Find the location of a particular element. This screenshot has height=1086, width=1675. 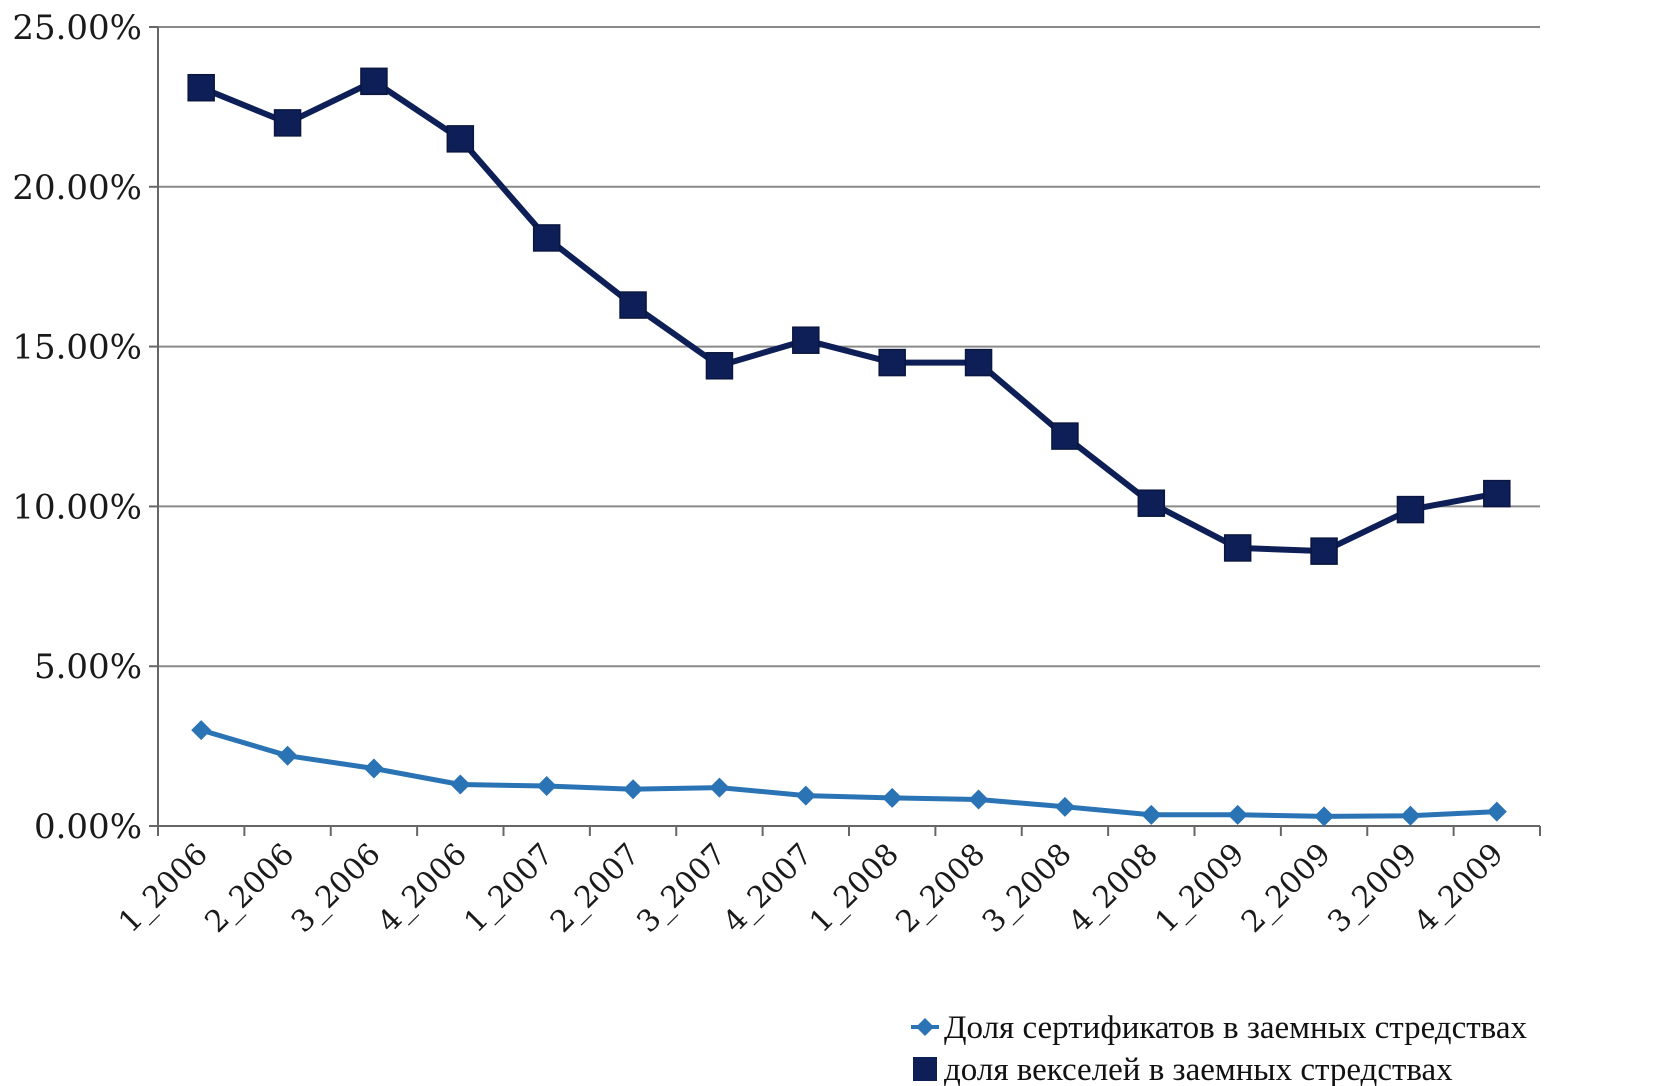

x-tick-label: 1_2008 is located at coordinates (854, 888).